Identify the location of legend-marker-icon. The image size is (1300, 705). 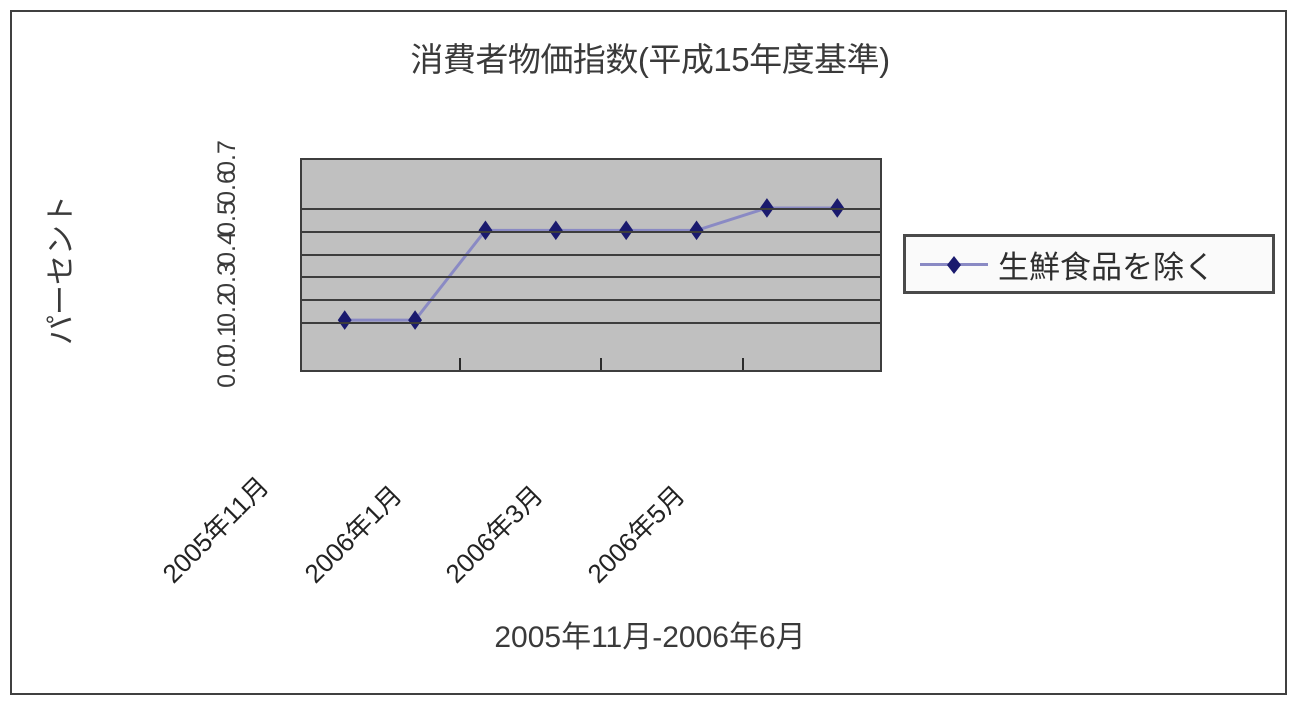
(954, 264).